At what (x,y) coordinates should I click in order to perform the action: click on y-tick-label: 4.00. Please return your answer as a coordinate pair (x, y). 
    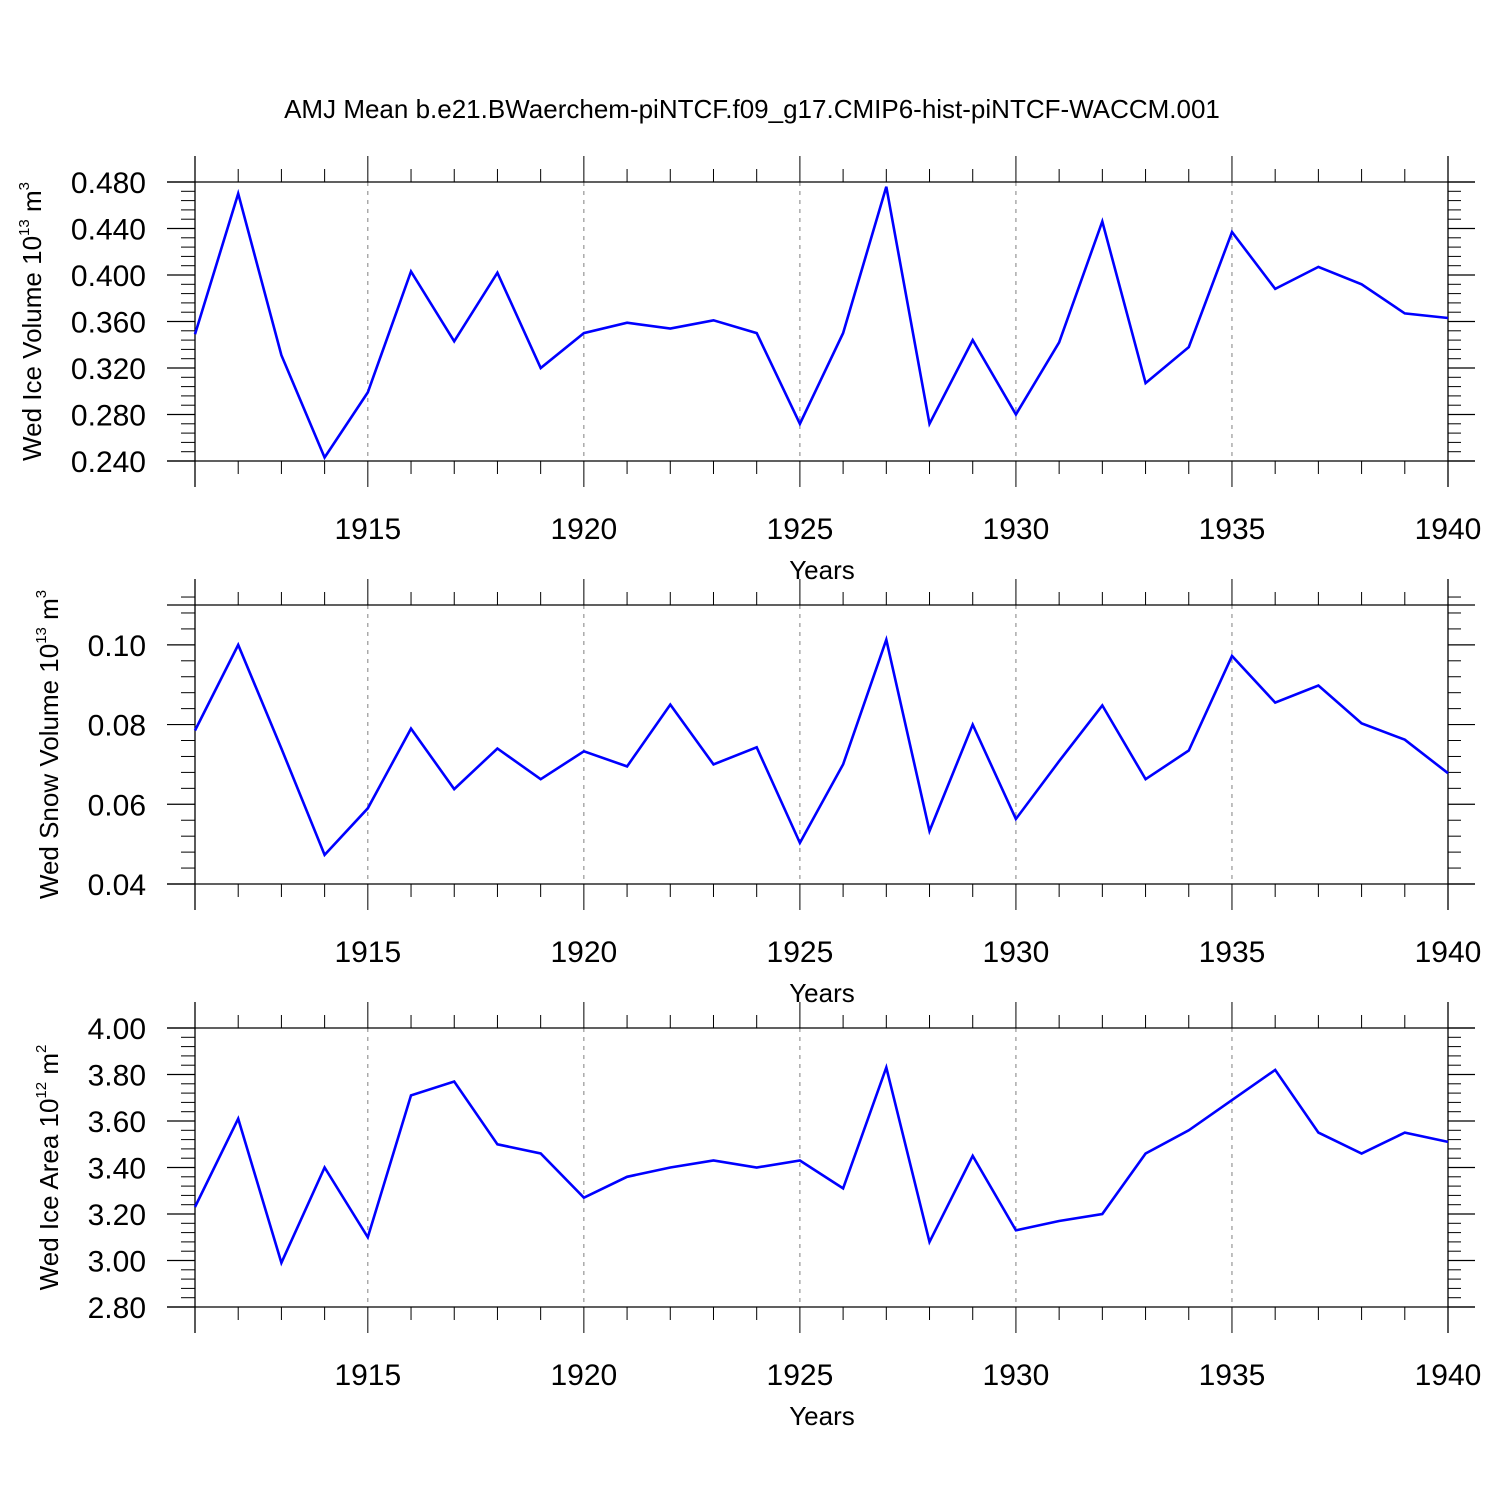
    Looking at the image, I should click on (117, 1029).